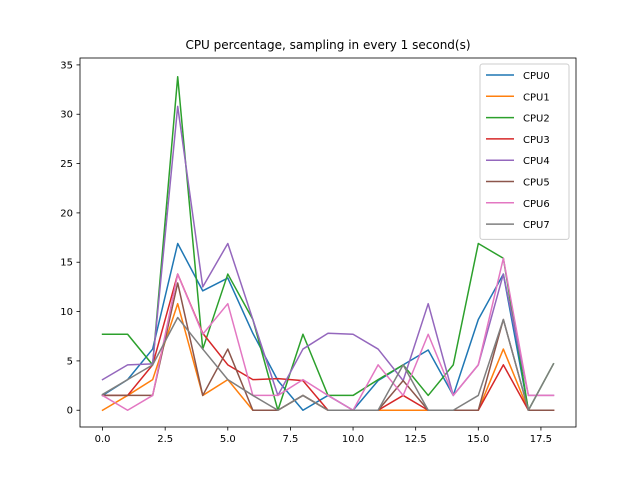 This screenshot has height=480, width=640. What do you see at coordinates (290, 439) in the screenshot?
I see `x-tick-label: 7.5` at bounding box center [290, 439].